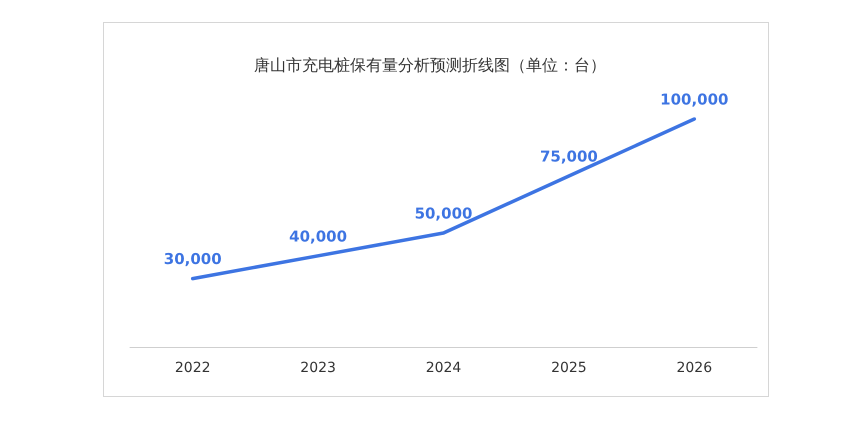 This screenshot has height=429, width=856. What do you see at coordinates (569, 157) in the screenshot?
I see `data-label: 75,000` at bounding box center [569, 157].